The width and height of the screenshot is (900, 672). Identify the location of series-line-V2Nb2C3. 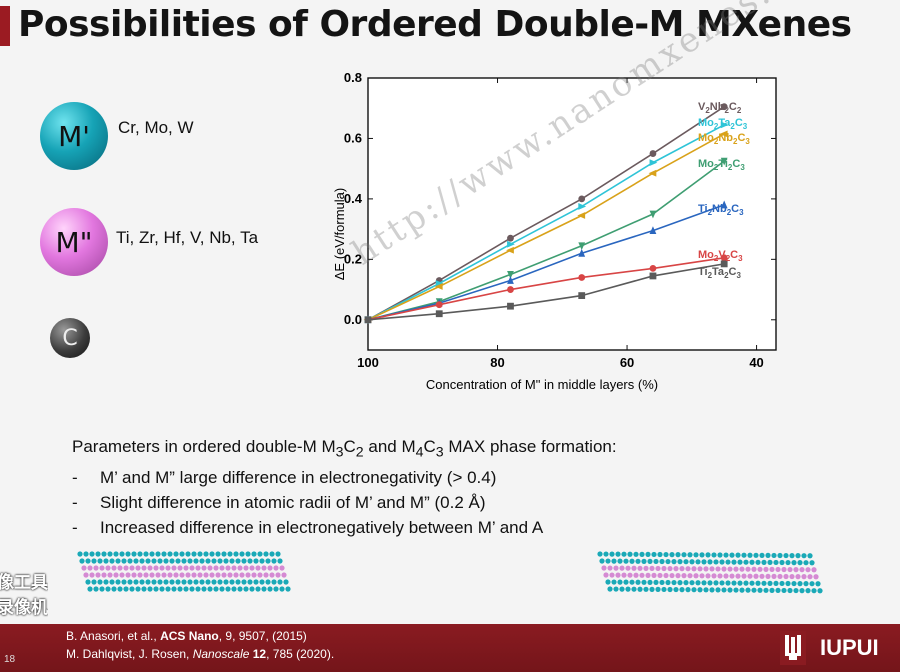
(546, 213).